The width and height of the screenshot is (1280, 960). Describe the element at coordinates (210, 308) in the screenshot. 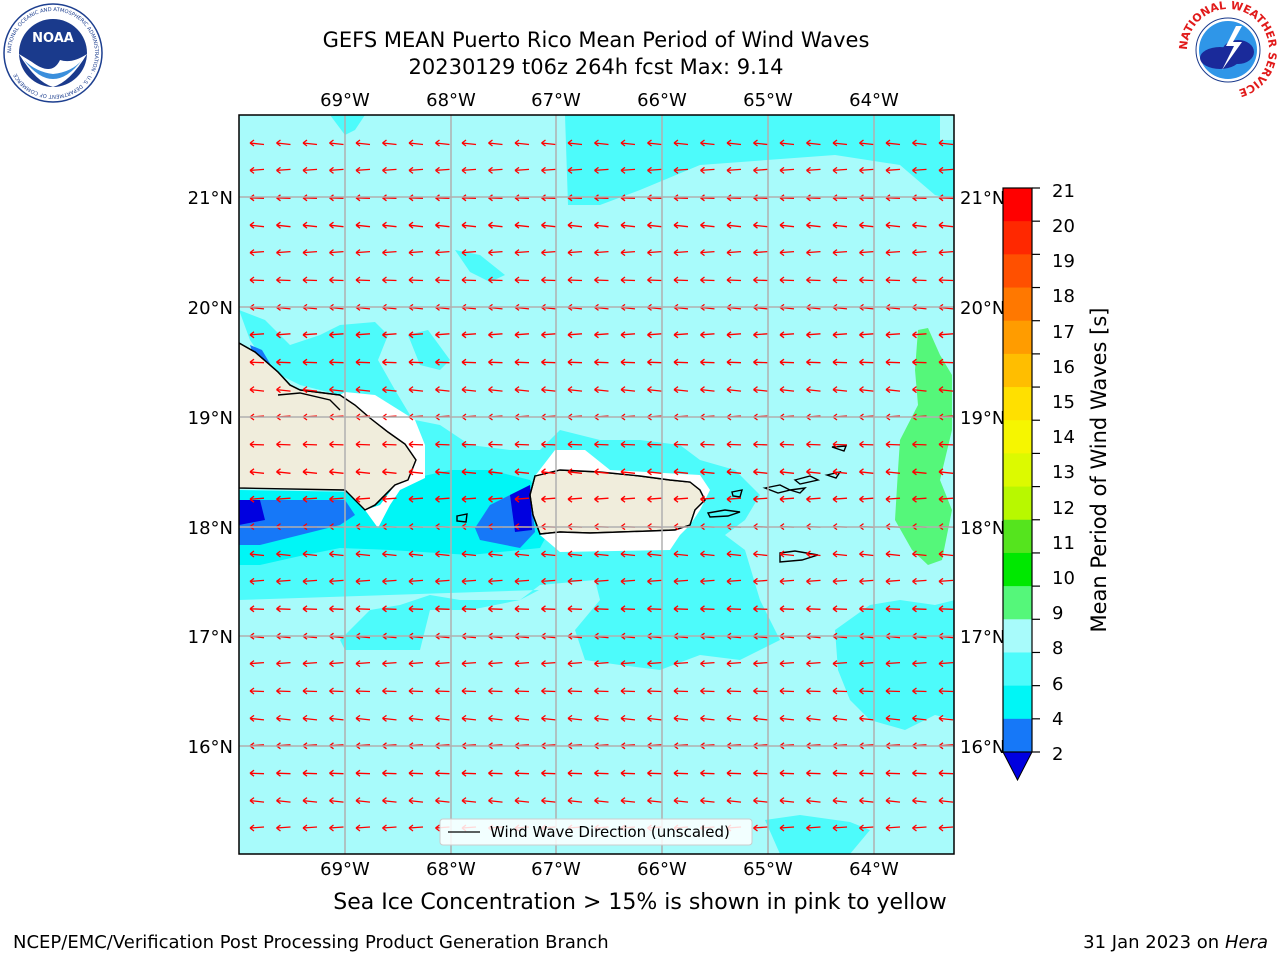

I see `lat-label: 20°N` at that location.